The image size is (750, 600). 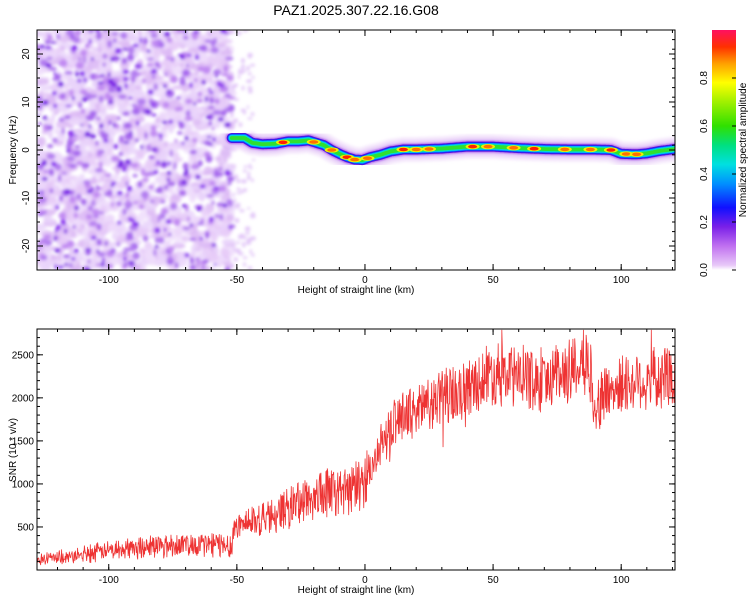 What do you see at coordinates (237, 580) in the screenshot?
I see `snr-x-tick-label: -50` at bounding box center [237, 580].